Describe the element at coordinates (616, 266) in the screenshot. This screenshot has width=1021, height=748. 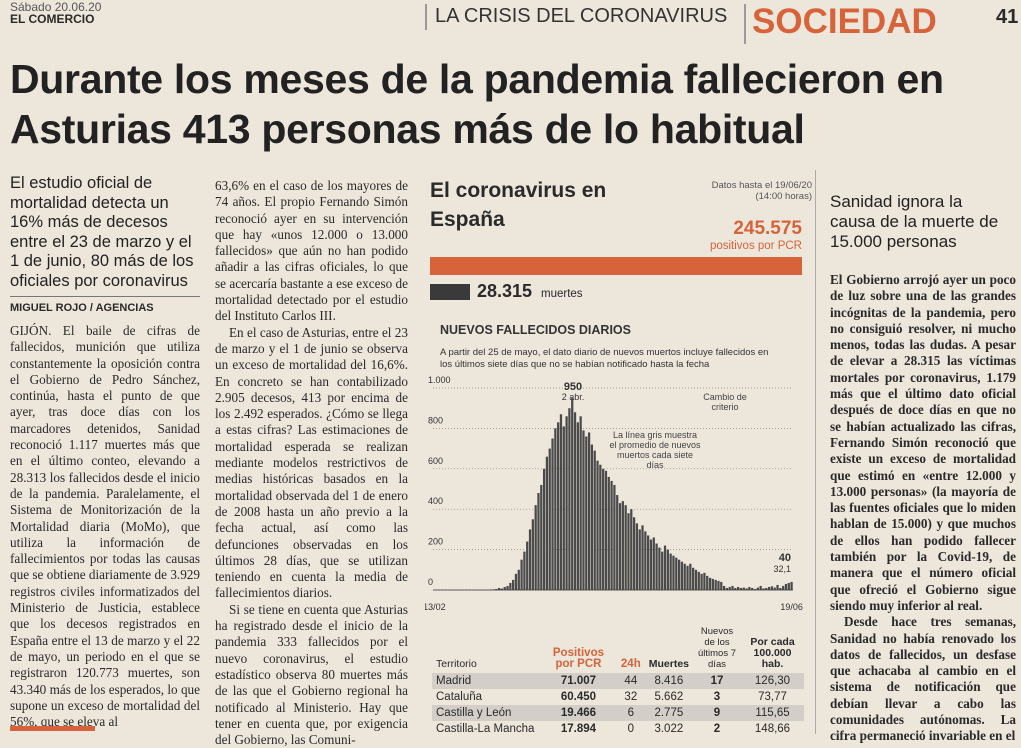
I see `positives-bar` at that location.